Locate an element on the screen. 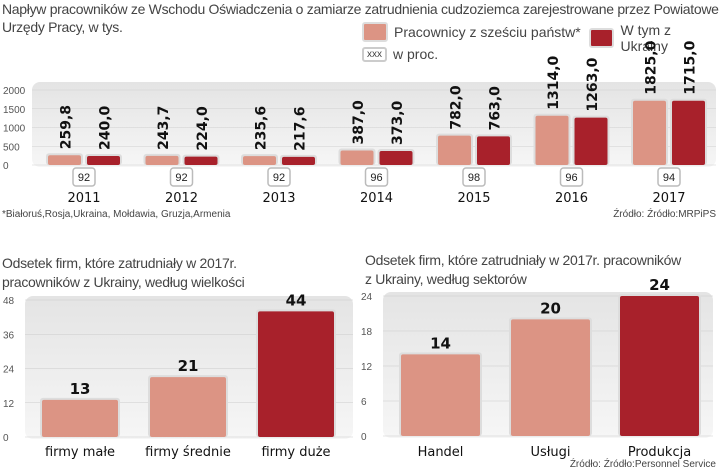  legend-swatch-light is located at coordinates (375, 32).